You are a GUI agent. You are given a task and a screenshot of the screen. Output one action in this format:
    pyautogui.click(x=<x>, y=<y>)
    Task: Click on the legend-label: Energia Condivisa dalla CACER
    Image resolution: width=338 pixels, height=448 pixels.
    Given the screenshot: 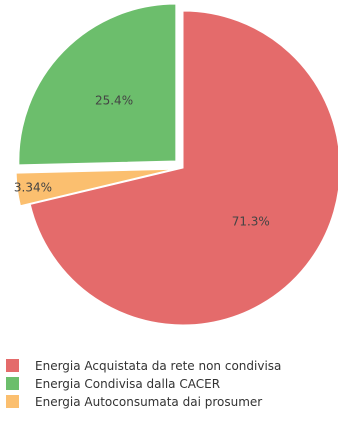 What is the action you would take?
    pyautogui.click(x=127, y=384)
    